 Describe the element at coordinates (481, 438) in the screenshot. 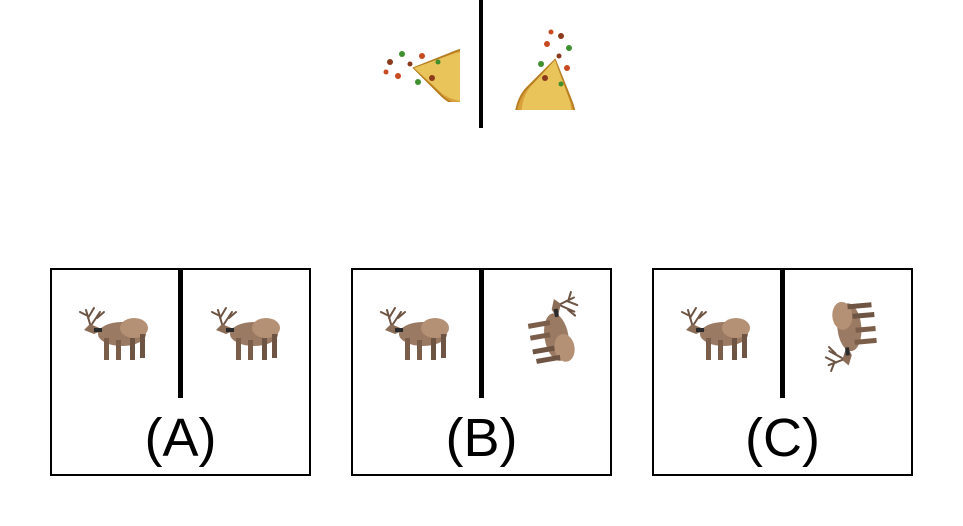

I see `option-label-b: (B)` at that location.